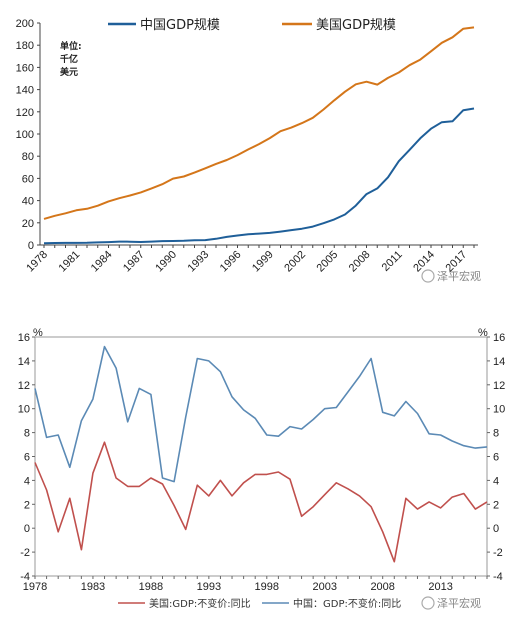 Image resolution: width=531 pixels, height=617 pixels. I want to click on y-tick-label: 40, so click(28, 202).